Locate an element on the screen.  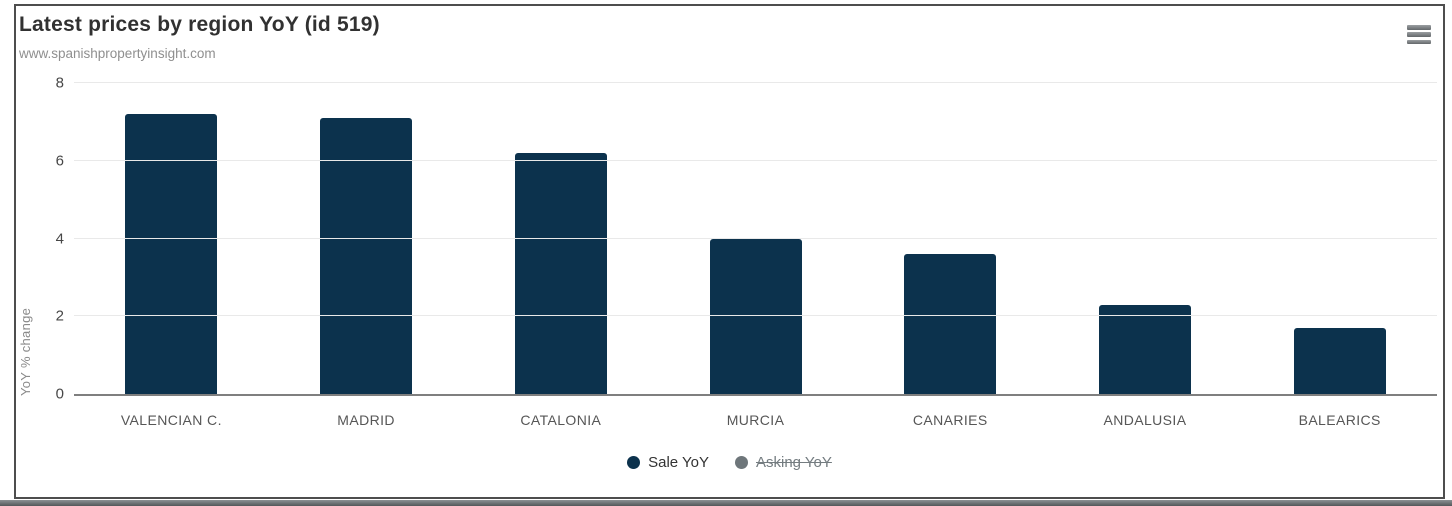
bar-madrid is located at coordinates (366, 256).